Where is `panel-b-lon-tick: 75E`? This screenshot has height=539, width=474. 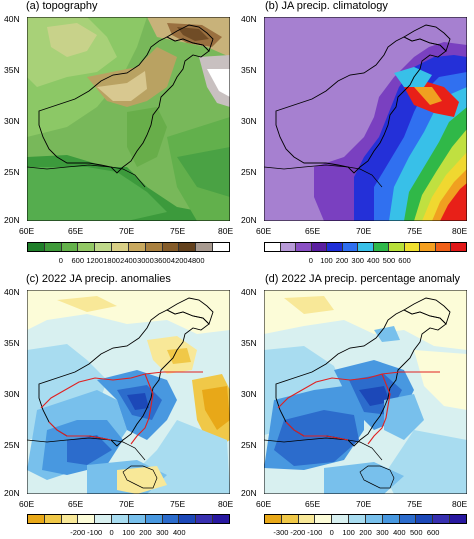
panel-b-lon-tick: 75E is located at coordinates (415, 231).